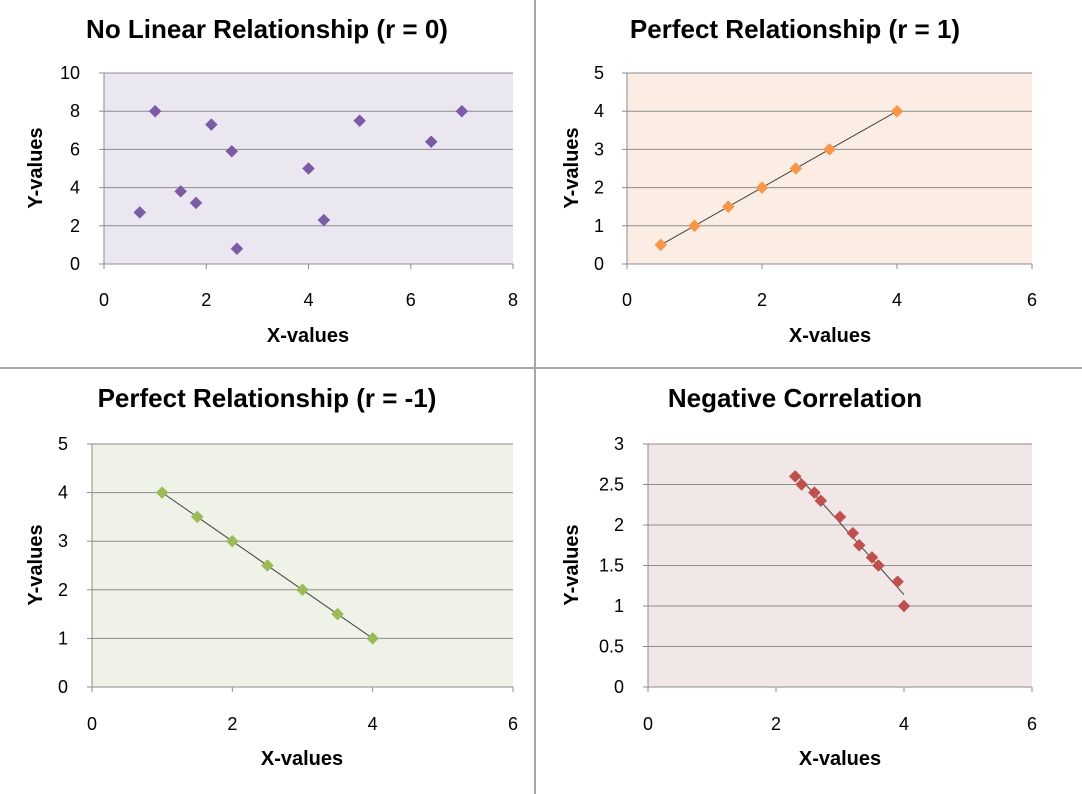 The height and width of the screenshot is (794, 1082). Describe the element at coordinates (541, 368) in the screenshot. I see `horizontal-divider` at that location.